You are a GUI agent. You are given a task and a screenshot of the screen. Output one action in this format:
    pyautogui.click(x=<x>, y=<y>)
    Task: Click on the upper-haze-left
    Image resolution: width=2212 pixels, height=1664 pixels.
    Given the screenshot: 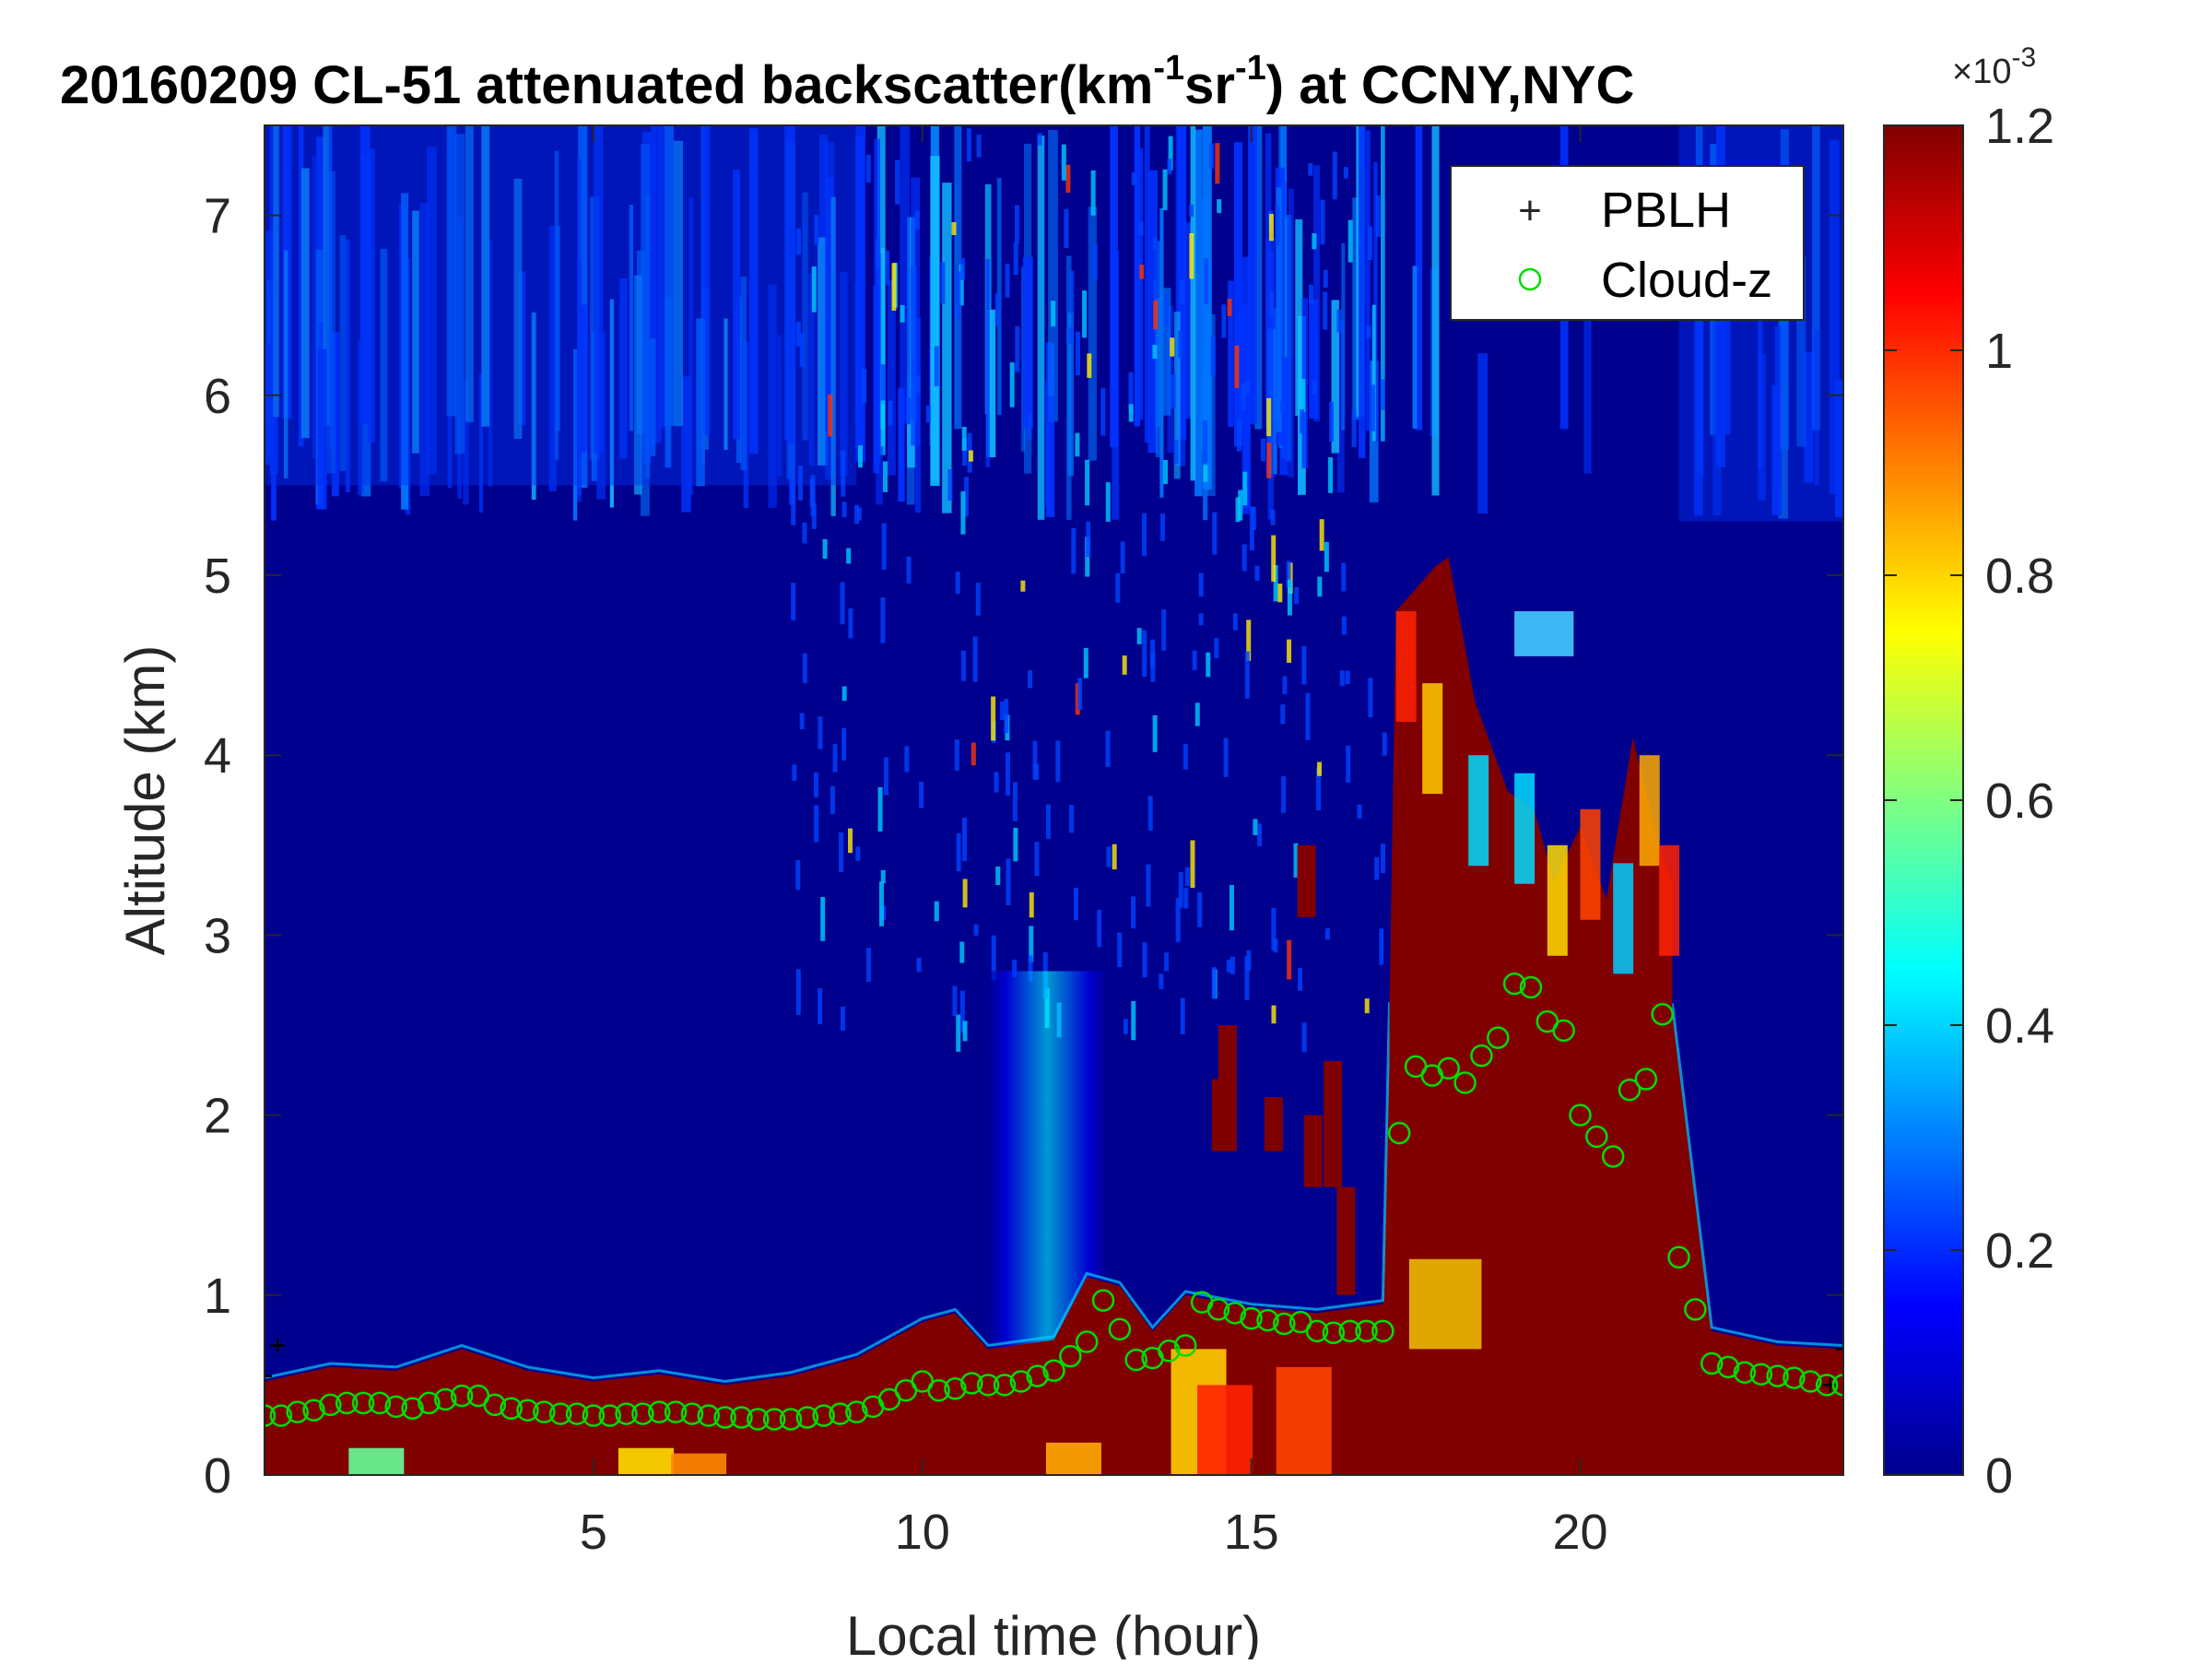 What is the action you would take?
    pyautogui.click(x=561, y=305)
    